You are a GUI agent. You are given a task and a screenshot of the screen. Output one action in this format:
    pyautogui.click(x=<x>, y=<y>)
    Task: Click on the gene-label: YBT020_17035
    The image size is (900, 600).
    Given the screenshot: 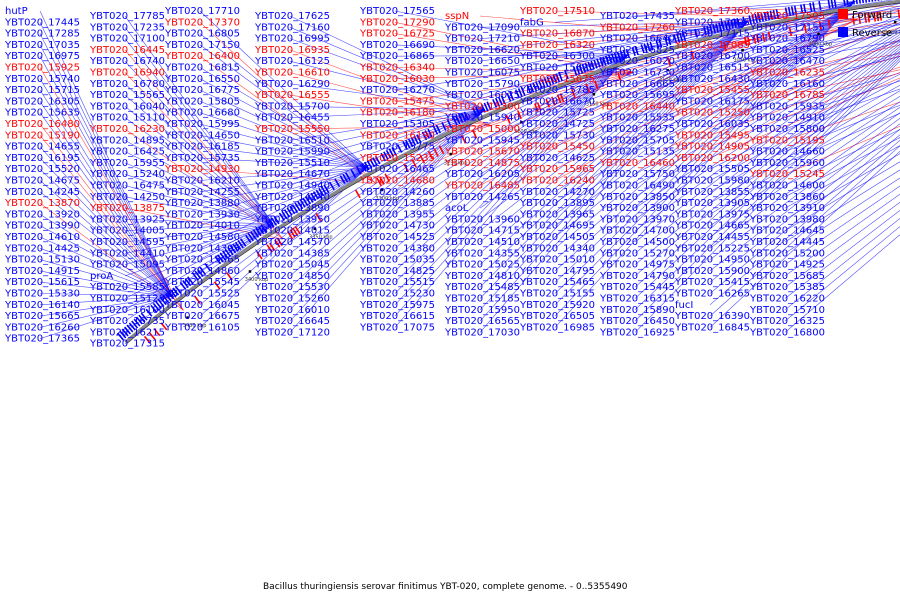 What is the action you would take?
    pyautogui.click(x=42, y=45)
    